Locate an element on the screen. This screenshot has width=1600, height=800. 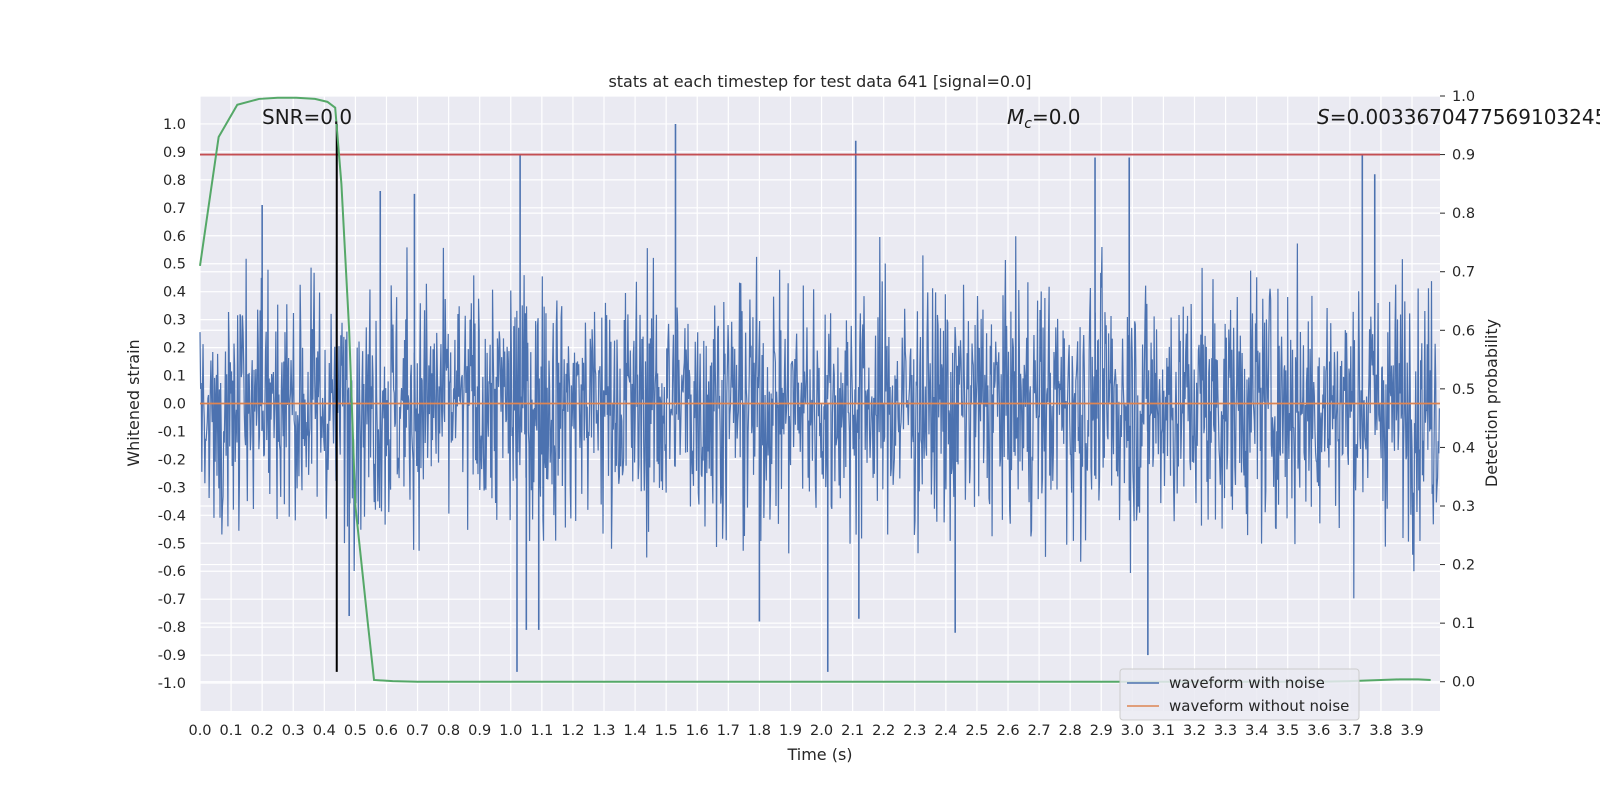
y-axis-label: Whitened strain is located at coordinates (133, 402).